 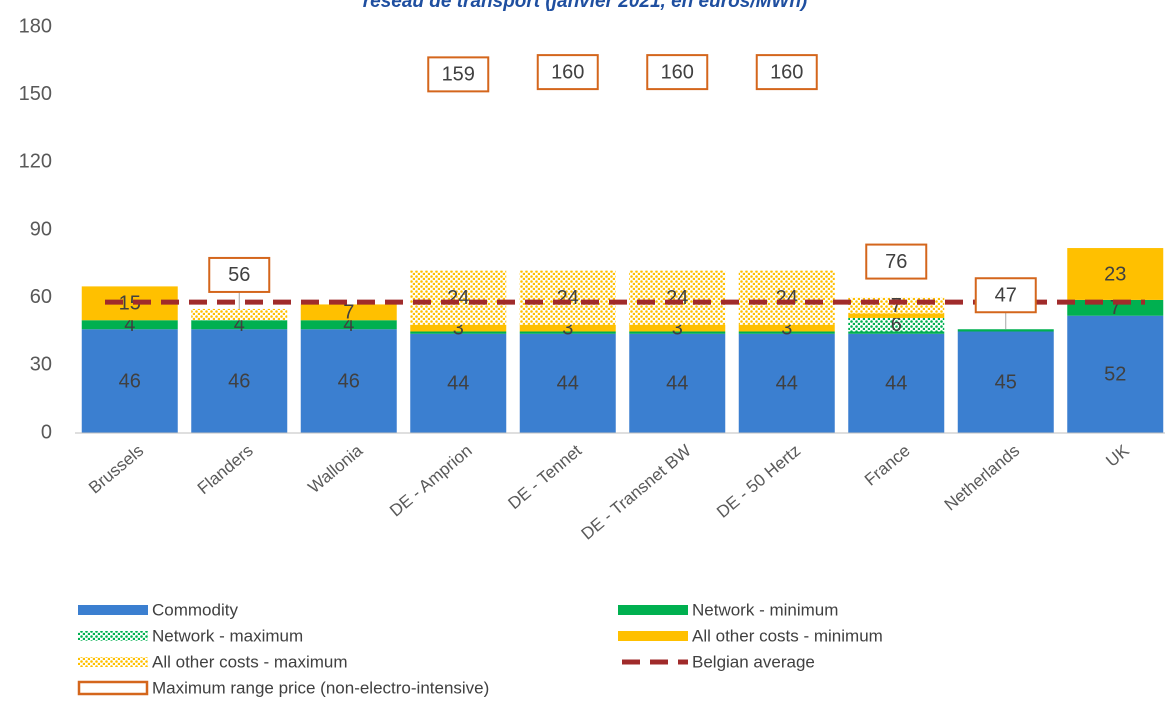 I want to click on data-label: 45, so click(x=1006, y=383).